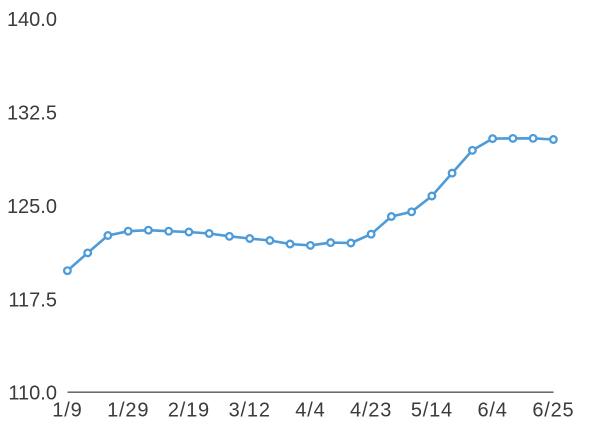 Image resolution: width=600 pixels, height=444 pixels. What do you see at coordinates (67, 411) in the screenshot?
I see `svg-text: 1/9` at bounding box center [67, 411].